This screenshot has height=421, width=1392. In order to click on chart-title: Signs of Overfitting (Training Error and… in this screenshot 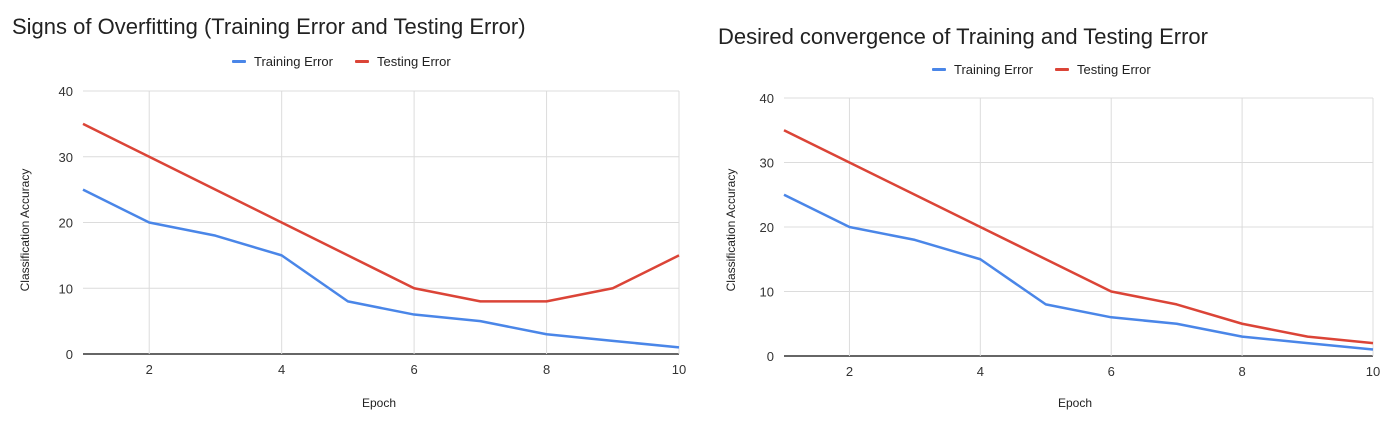, I will do `click(269, 26)`.